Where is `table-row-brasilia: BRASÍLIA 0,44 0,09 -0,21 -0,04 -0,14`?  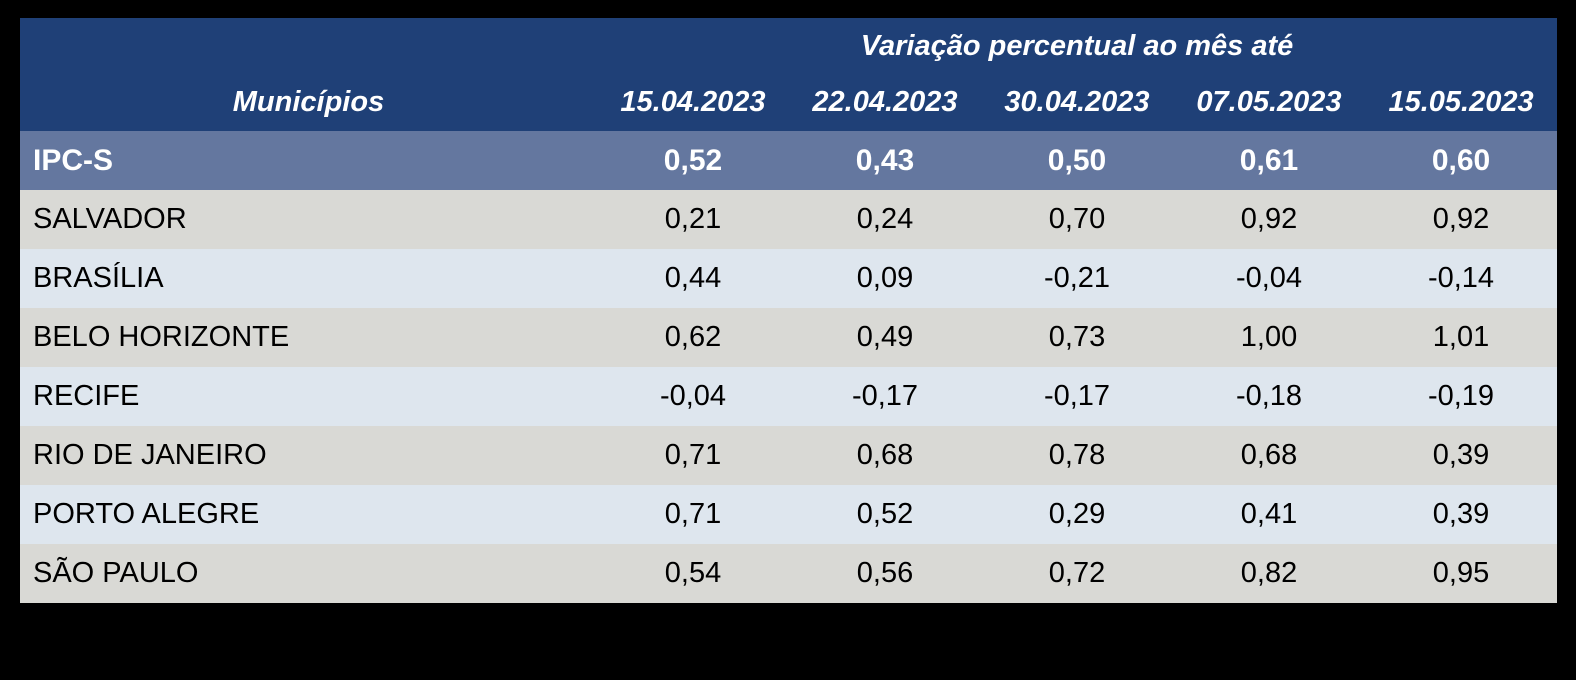
table-row-brasilia: BRASÍLIA 0,44 0,09 -0,21 -0,04 -0,14 is located at coordinates (789, 278).